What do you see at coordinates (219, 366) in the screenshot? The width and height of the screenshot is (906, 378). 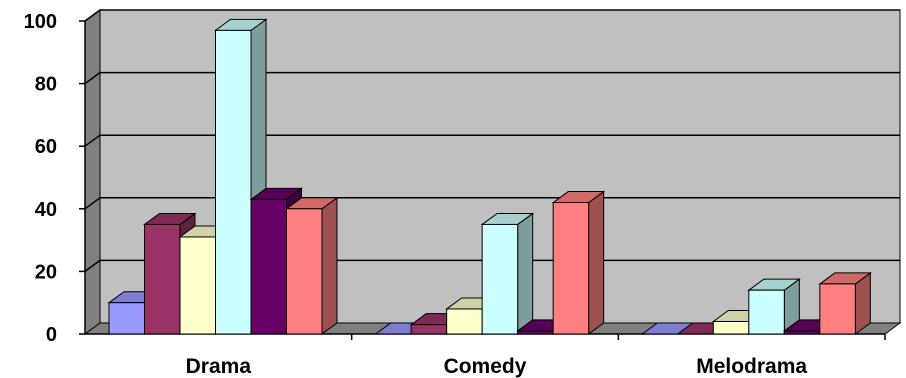 I see `x-category-label: Drama` at bounding box center [219, 366].